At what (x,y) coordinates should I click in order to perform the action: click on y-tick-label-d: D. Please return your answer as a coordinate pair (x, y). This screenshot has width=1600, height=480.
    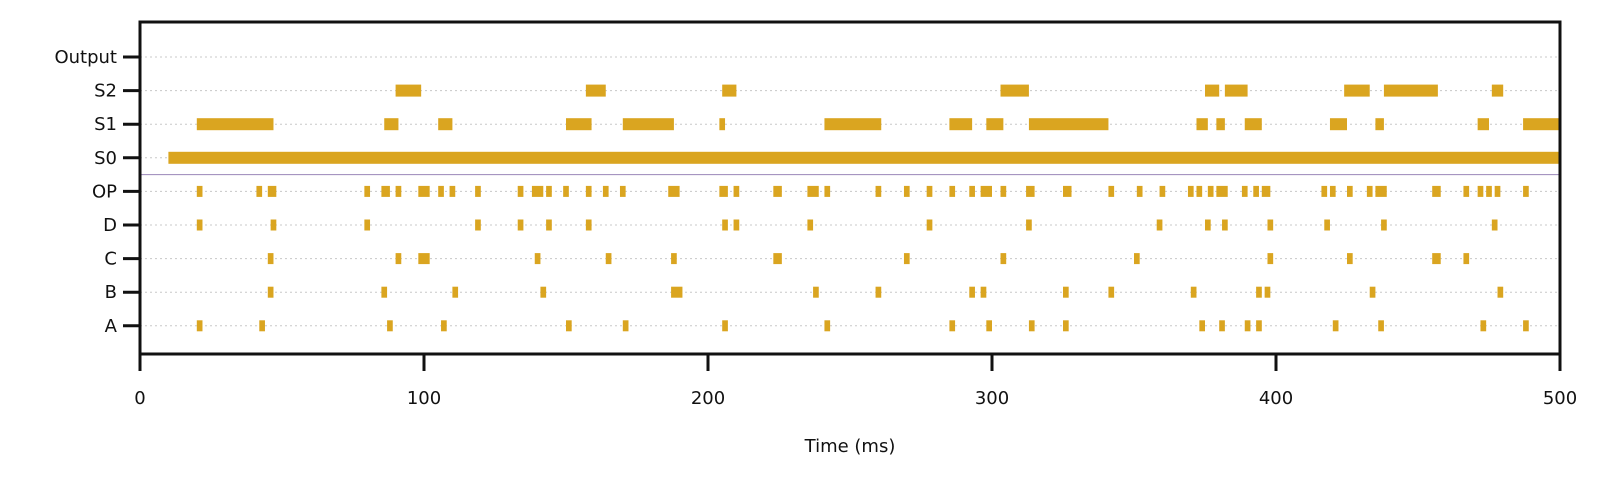
    Looking at the image, I should click on (110, 225).